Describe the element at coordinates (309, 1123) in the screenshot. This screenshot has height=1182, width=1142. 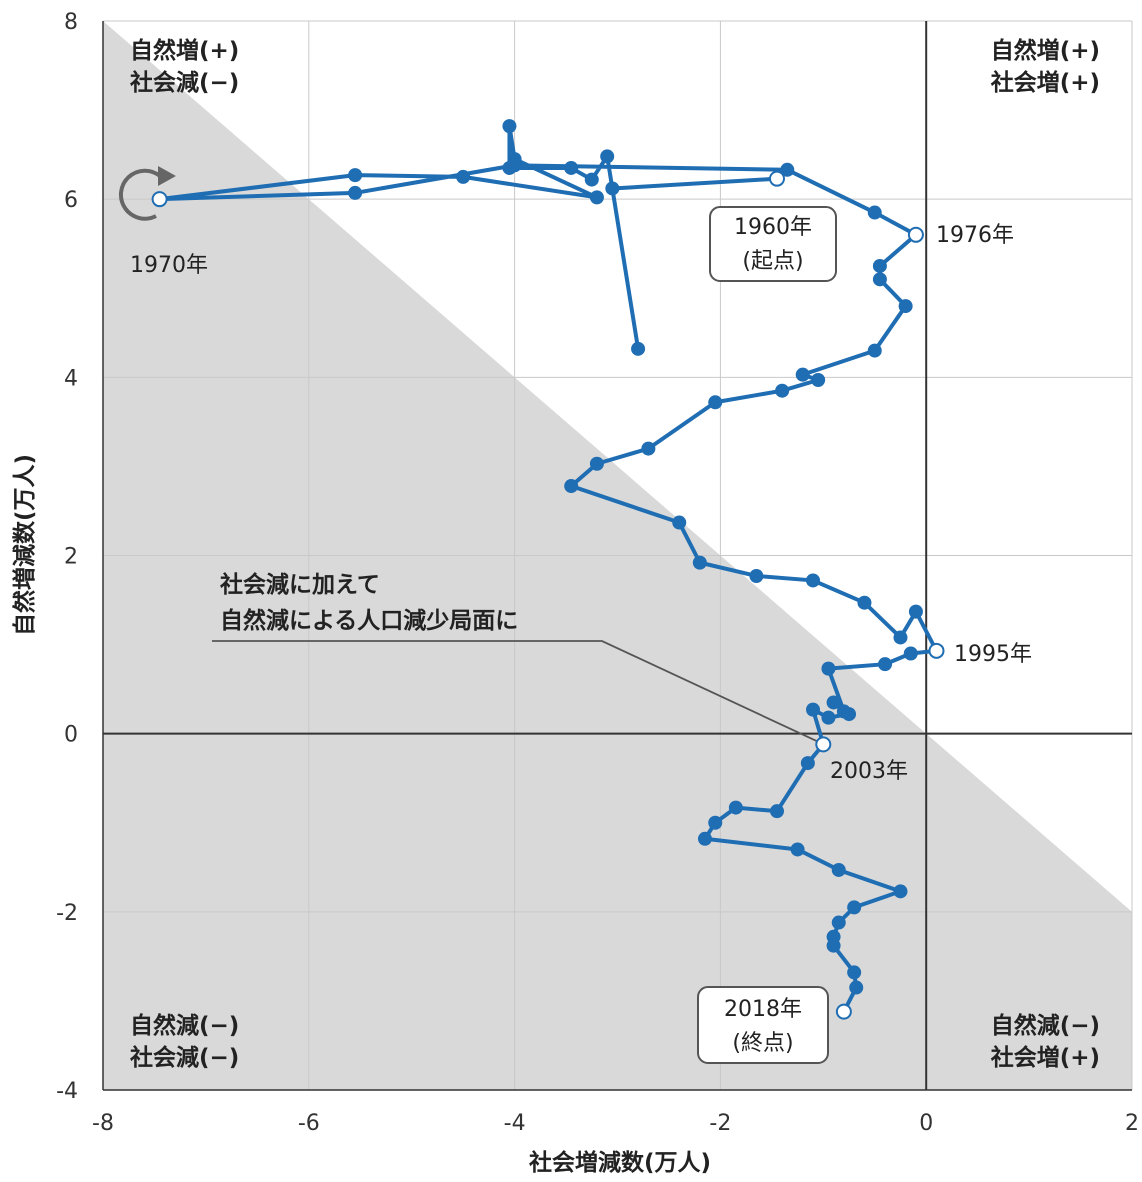
I see `x-tick-label: -6` at that location.